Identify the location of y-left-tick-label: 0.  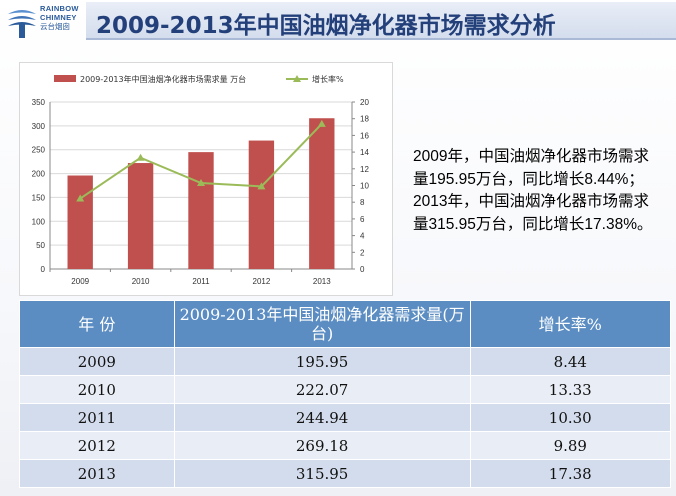
(43, 269).